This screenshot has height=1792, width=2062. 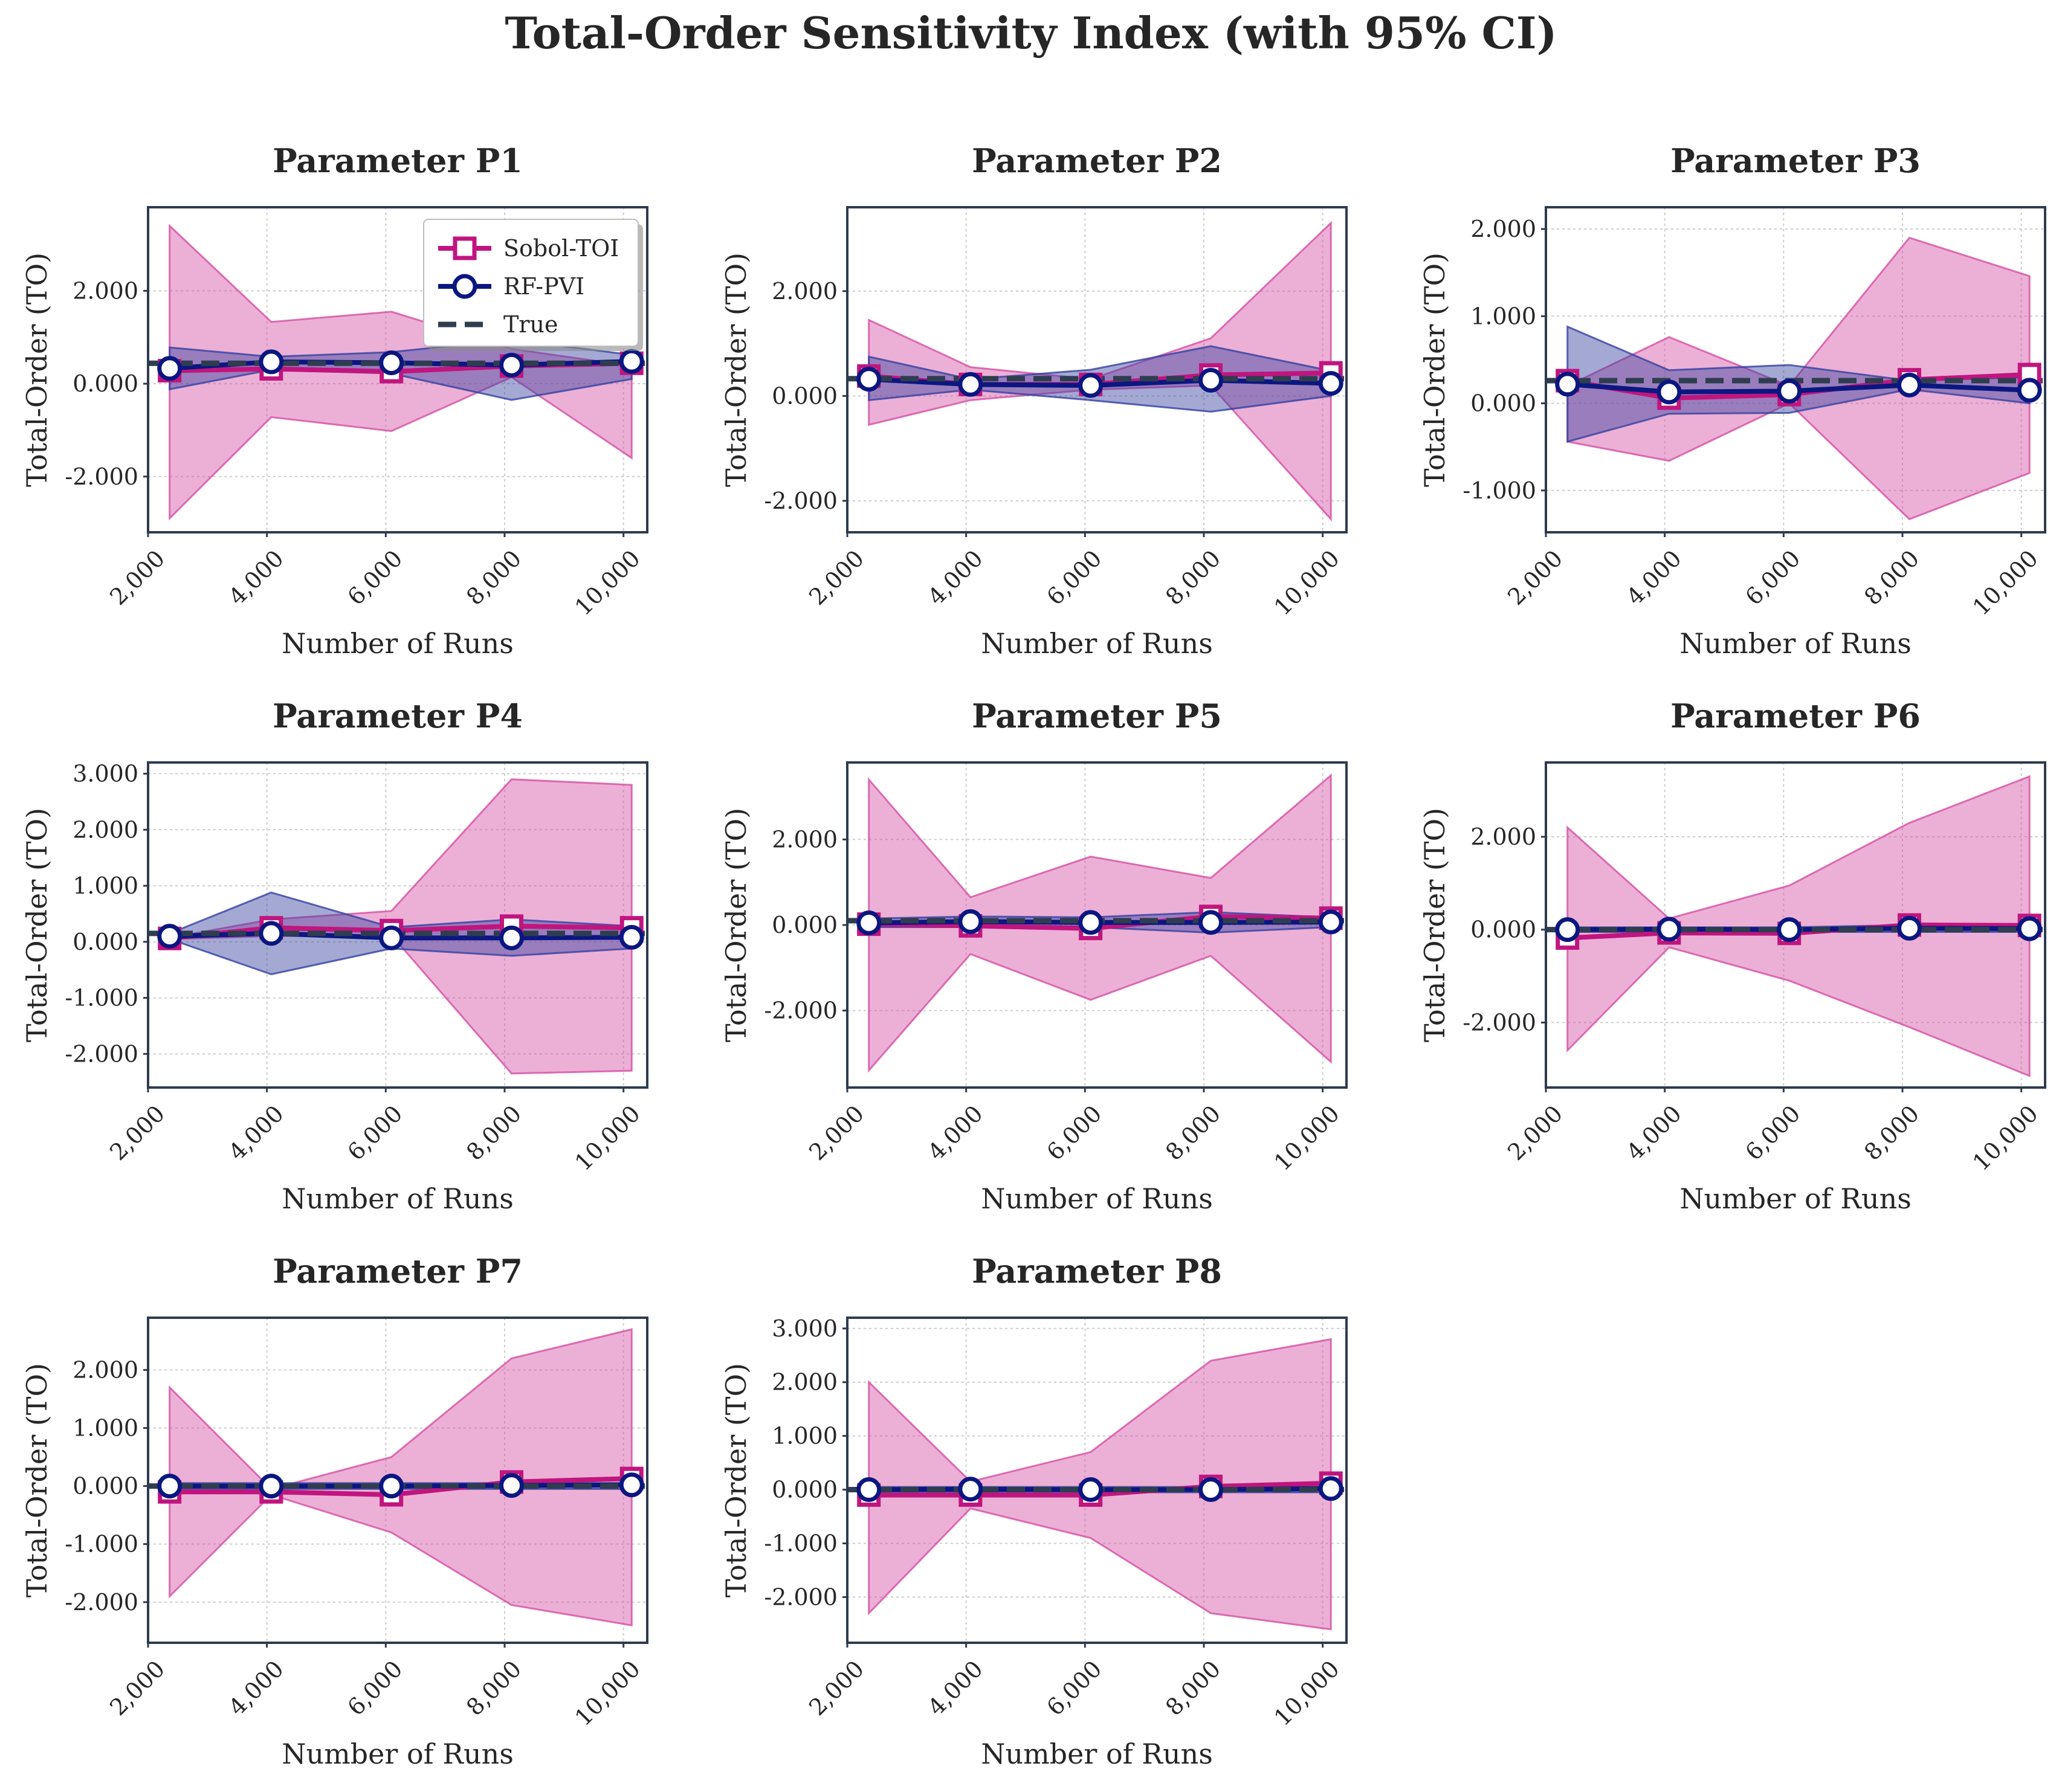 I want to click on y-tick-label: -1.000, so click(x=801, y=1543).